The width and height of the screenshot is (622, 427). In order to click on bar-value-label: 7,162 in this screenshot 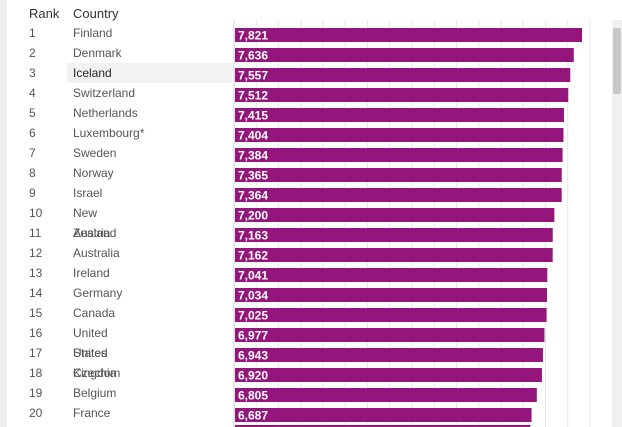, I will do `click(253, 256)`.